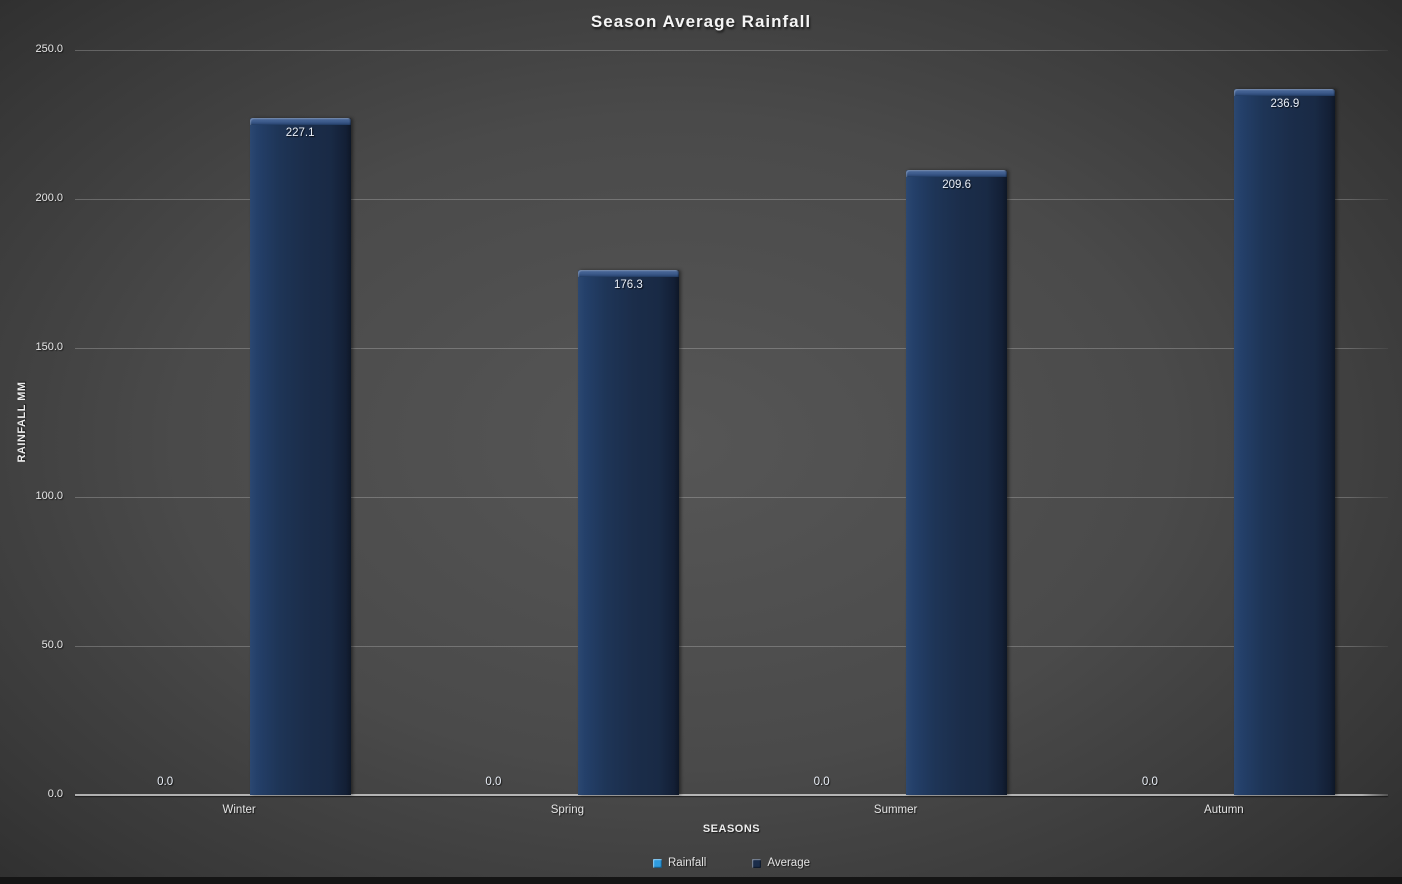 Image resolution: width=1402 pixels, height=884 pixels. What do you see at coordinates (731, 829) in the screenshot?
I see `x-axis-title: SEASONS` at bounding box center [731, 829].